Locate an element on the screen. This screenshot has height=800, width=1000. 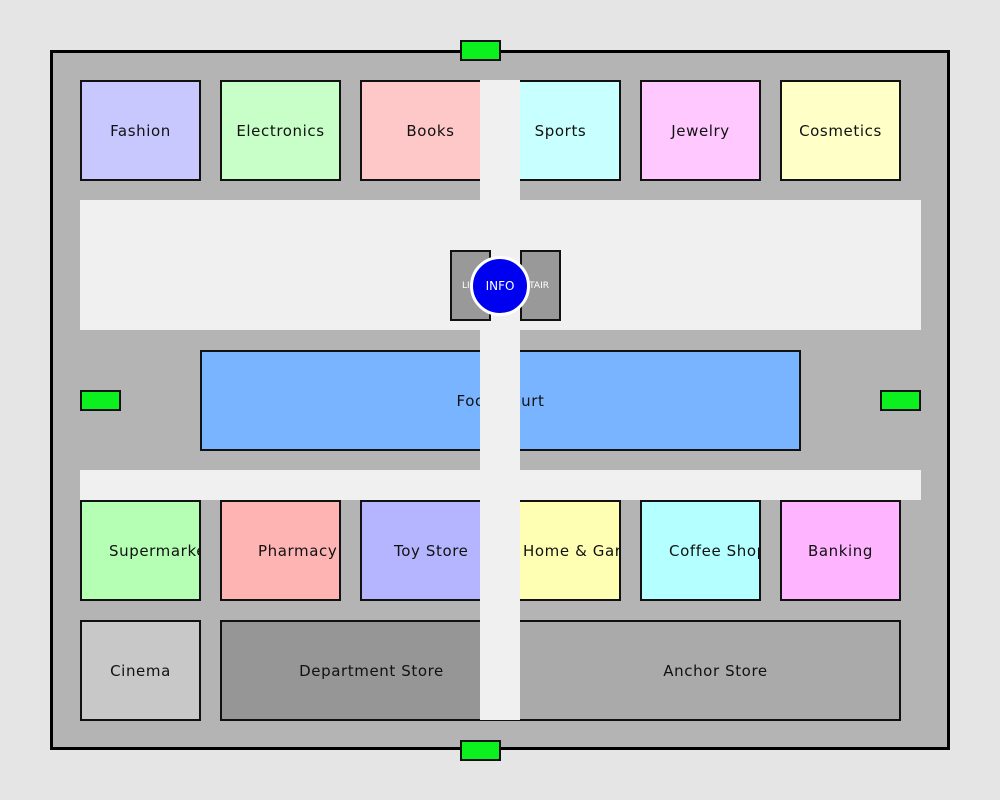
store-cosmetics: Cosmetics is located at coordinates (840, 130).